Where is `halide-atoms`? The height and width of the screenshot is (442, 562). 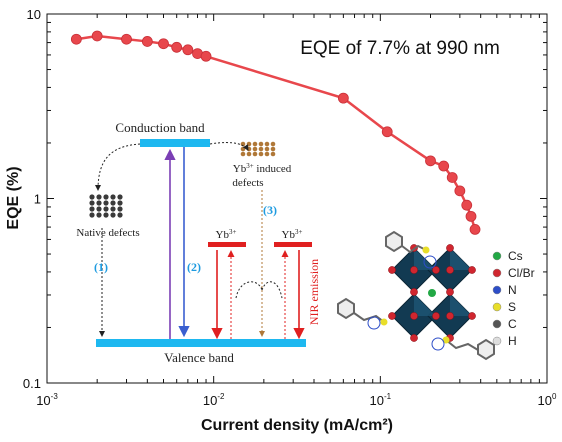 halide-atoms is located at coordinates (432, 293).